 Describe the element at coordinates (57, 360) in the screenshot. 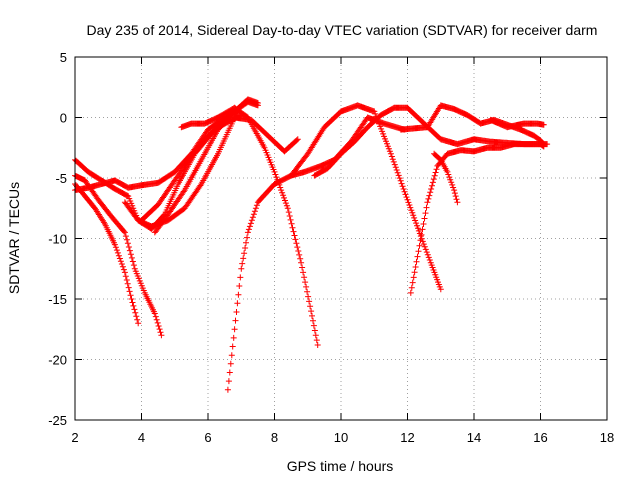

I see `y-tick-label: -20` at that location.